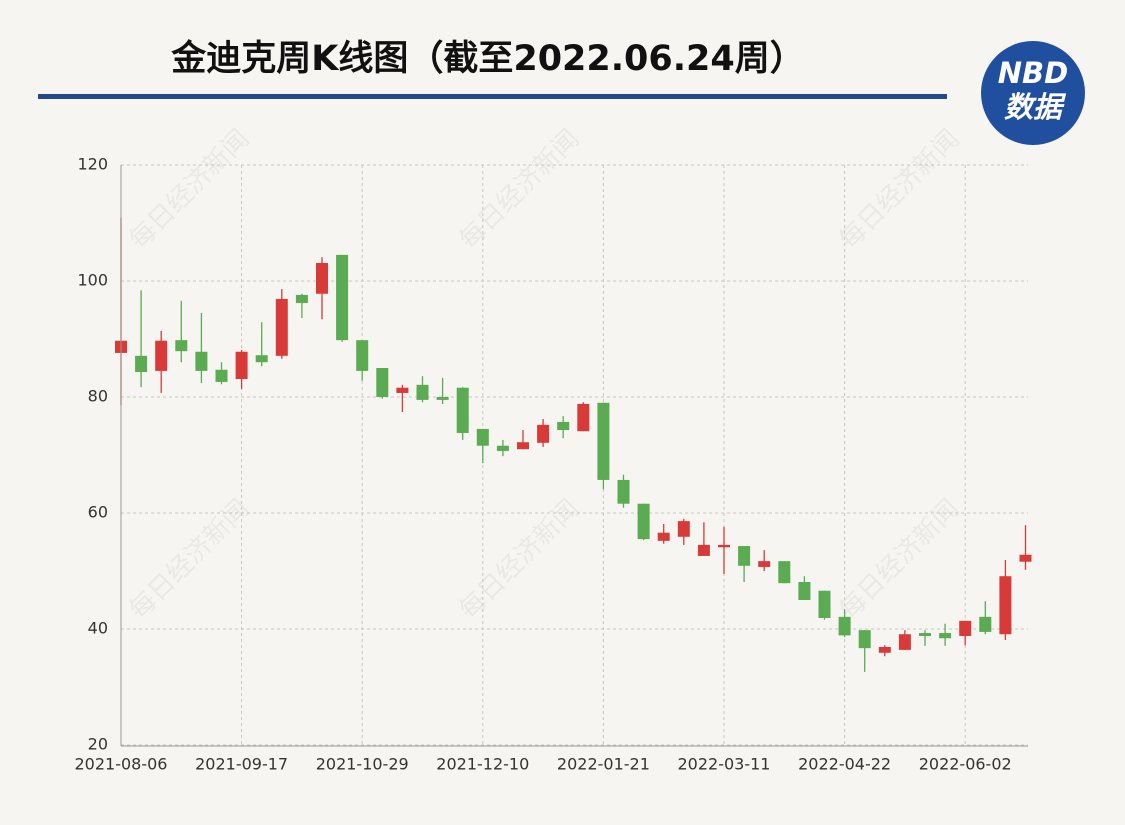 Image resolution: width=1125 pixels, height=825 pixels. What do you see at coordinates (98, 744) in the screenshot?
I see `y-tick-label: 20` at bounding box center [98, 744].